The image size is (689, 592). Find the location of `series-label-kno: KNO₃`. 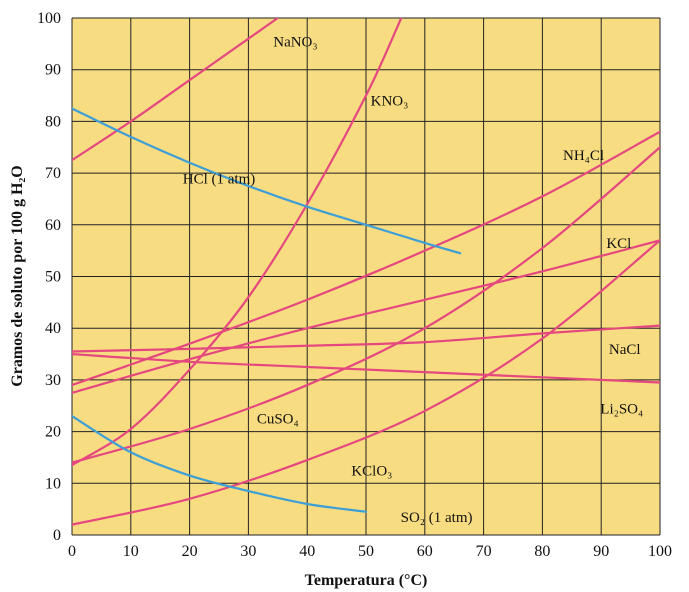

series-label-kno: KNO₃ is located at coordinates (390, 102).